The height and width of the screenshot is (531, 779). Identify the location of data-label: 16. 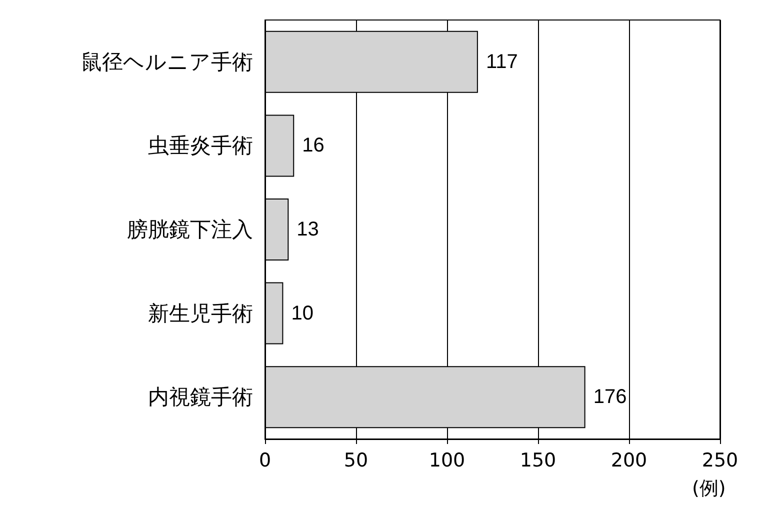
(313, 145).